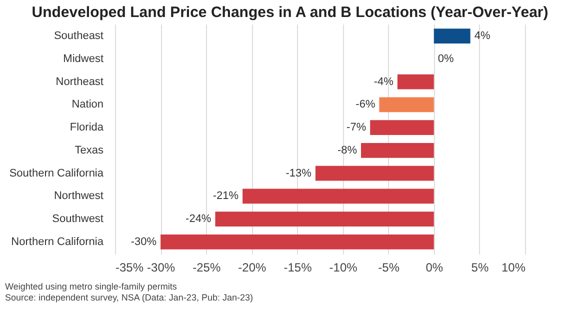 This screenshot has height=333, width=564. Describe the element at coordinates (161, 267) in the screenshot. I see `x-tick-label: -30%` at that location.